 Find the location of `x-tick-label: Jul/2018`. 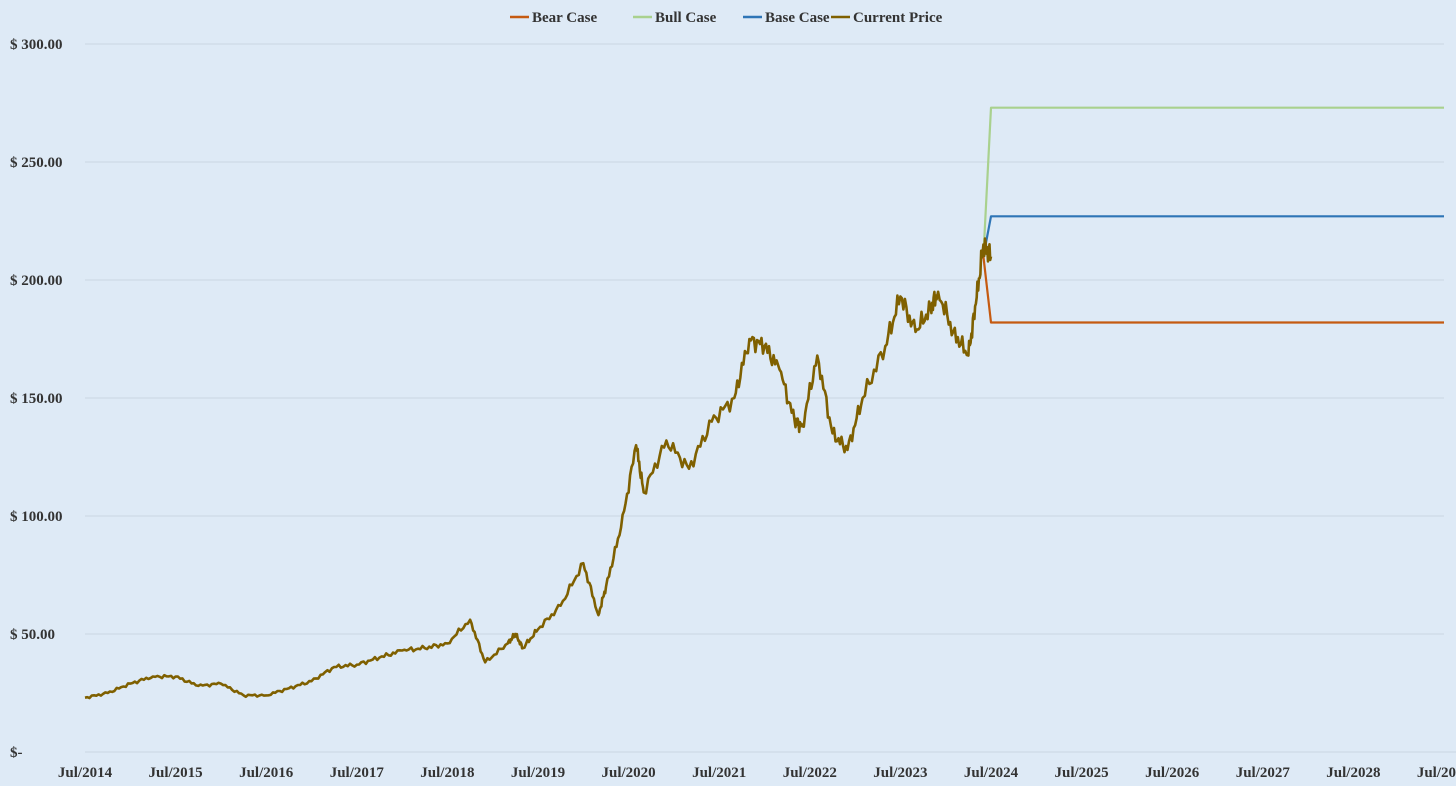

x-tick-label: Jul/2018 is located at coordinates (447, 773).